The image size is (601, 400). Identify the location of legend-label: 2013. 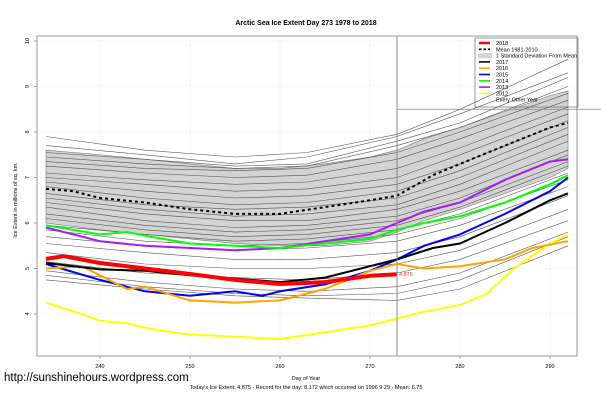
(502, 88).